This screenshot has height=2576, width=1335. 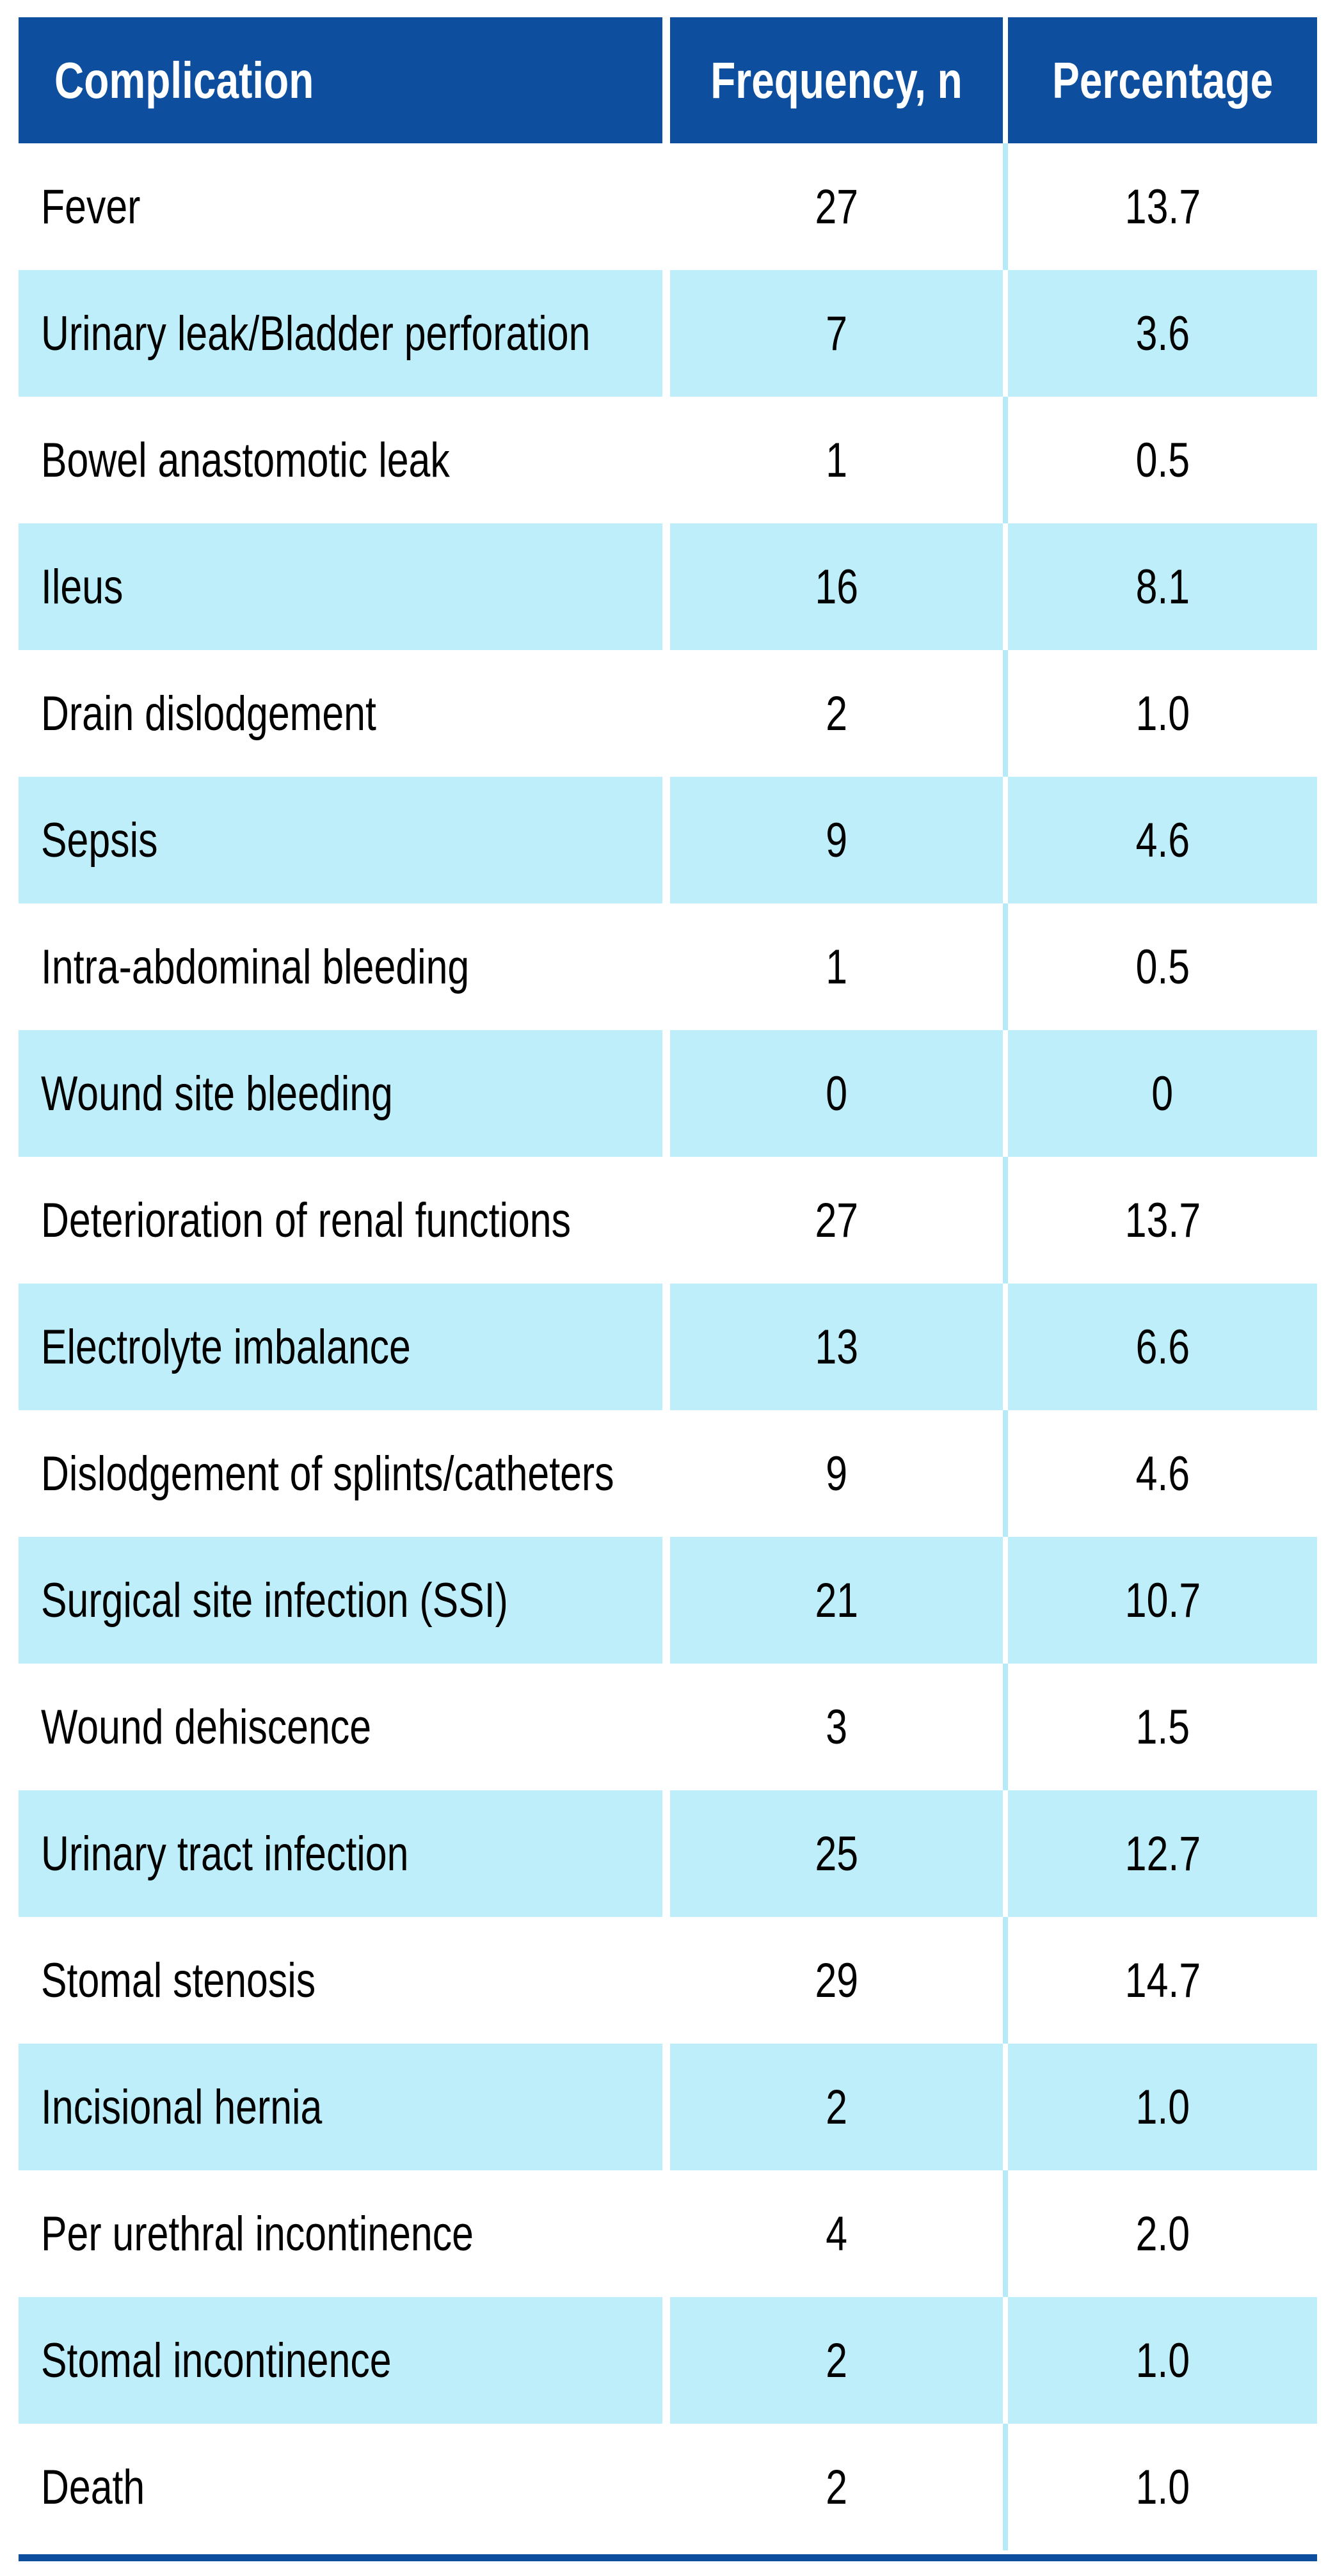 What do you see at coordinates (255, 967) in the screenshot?
I see `complication-cell-text: Intra-abdominal bleeding` at bounding box center [255, 967].